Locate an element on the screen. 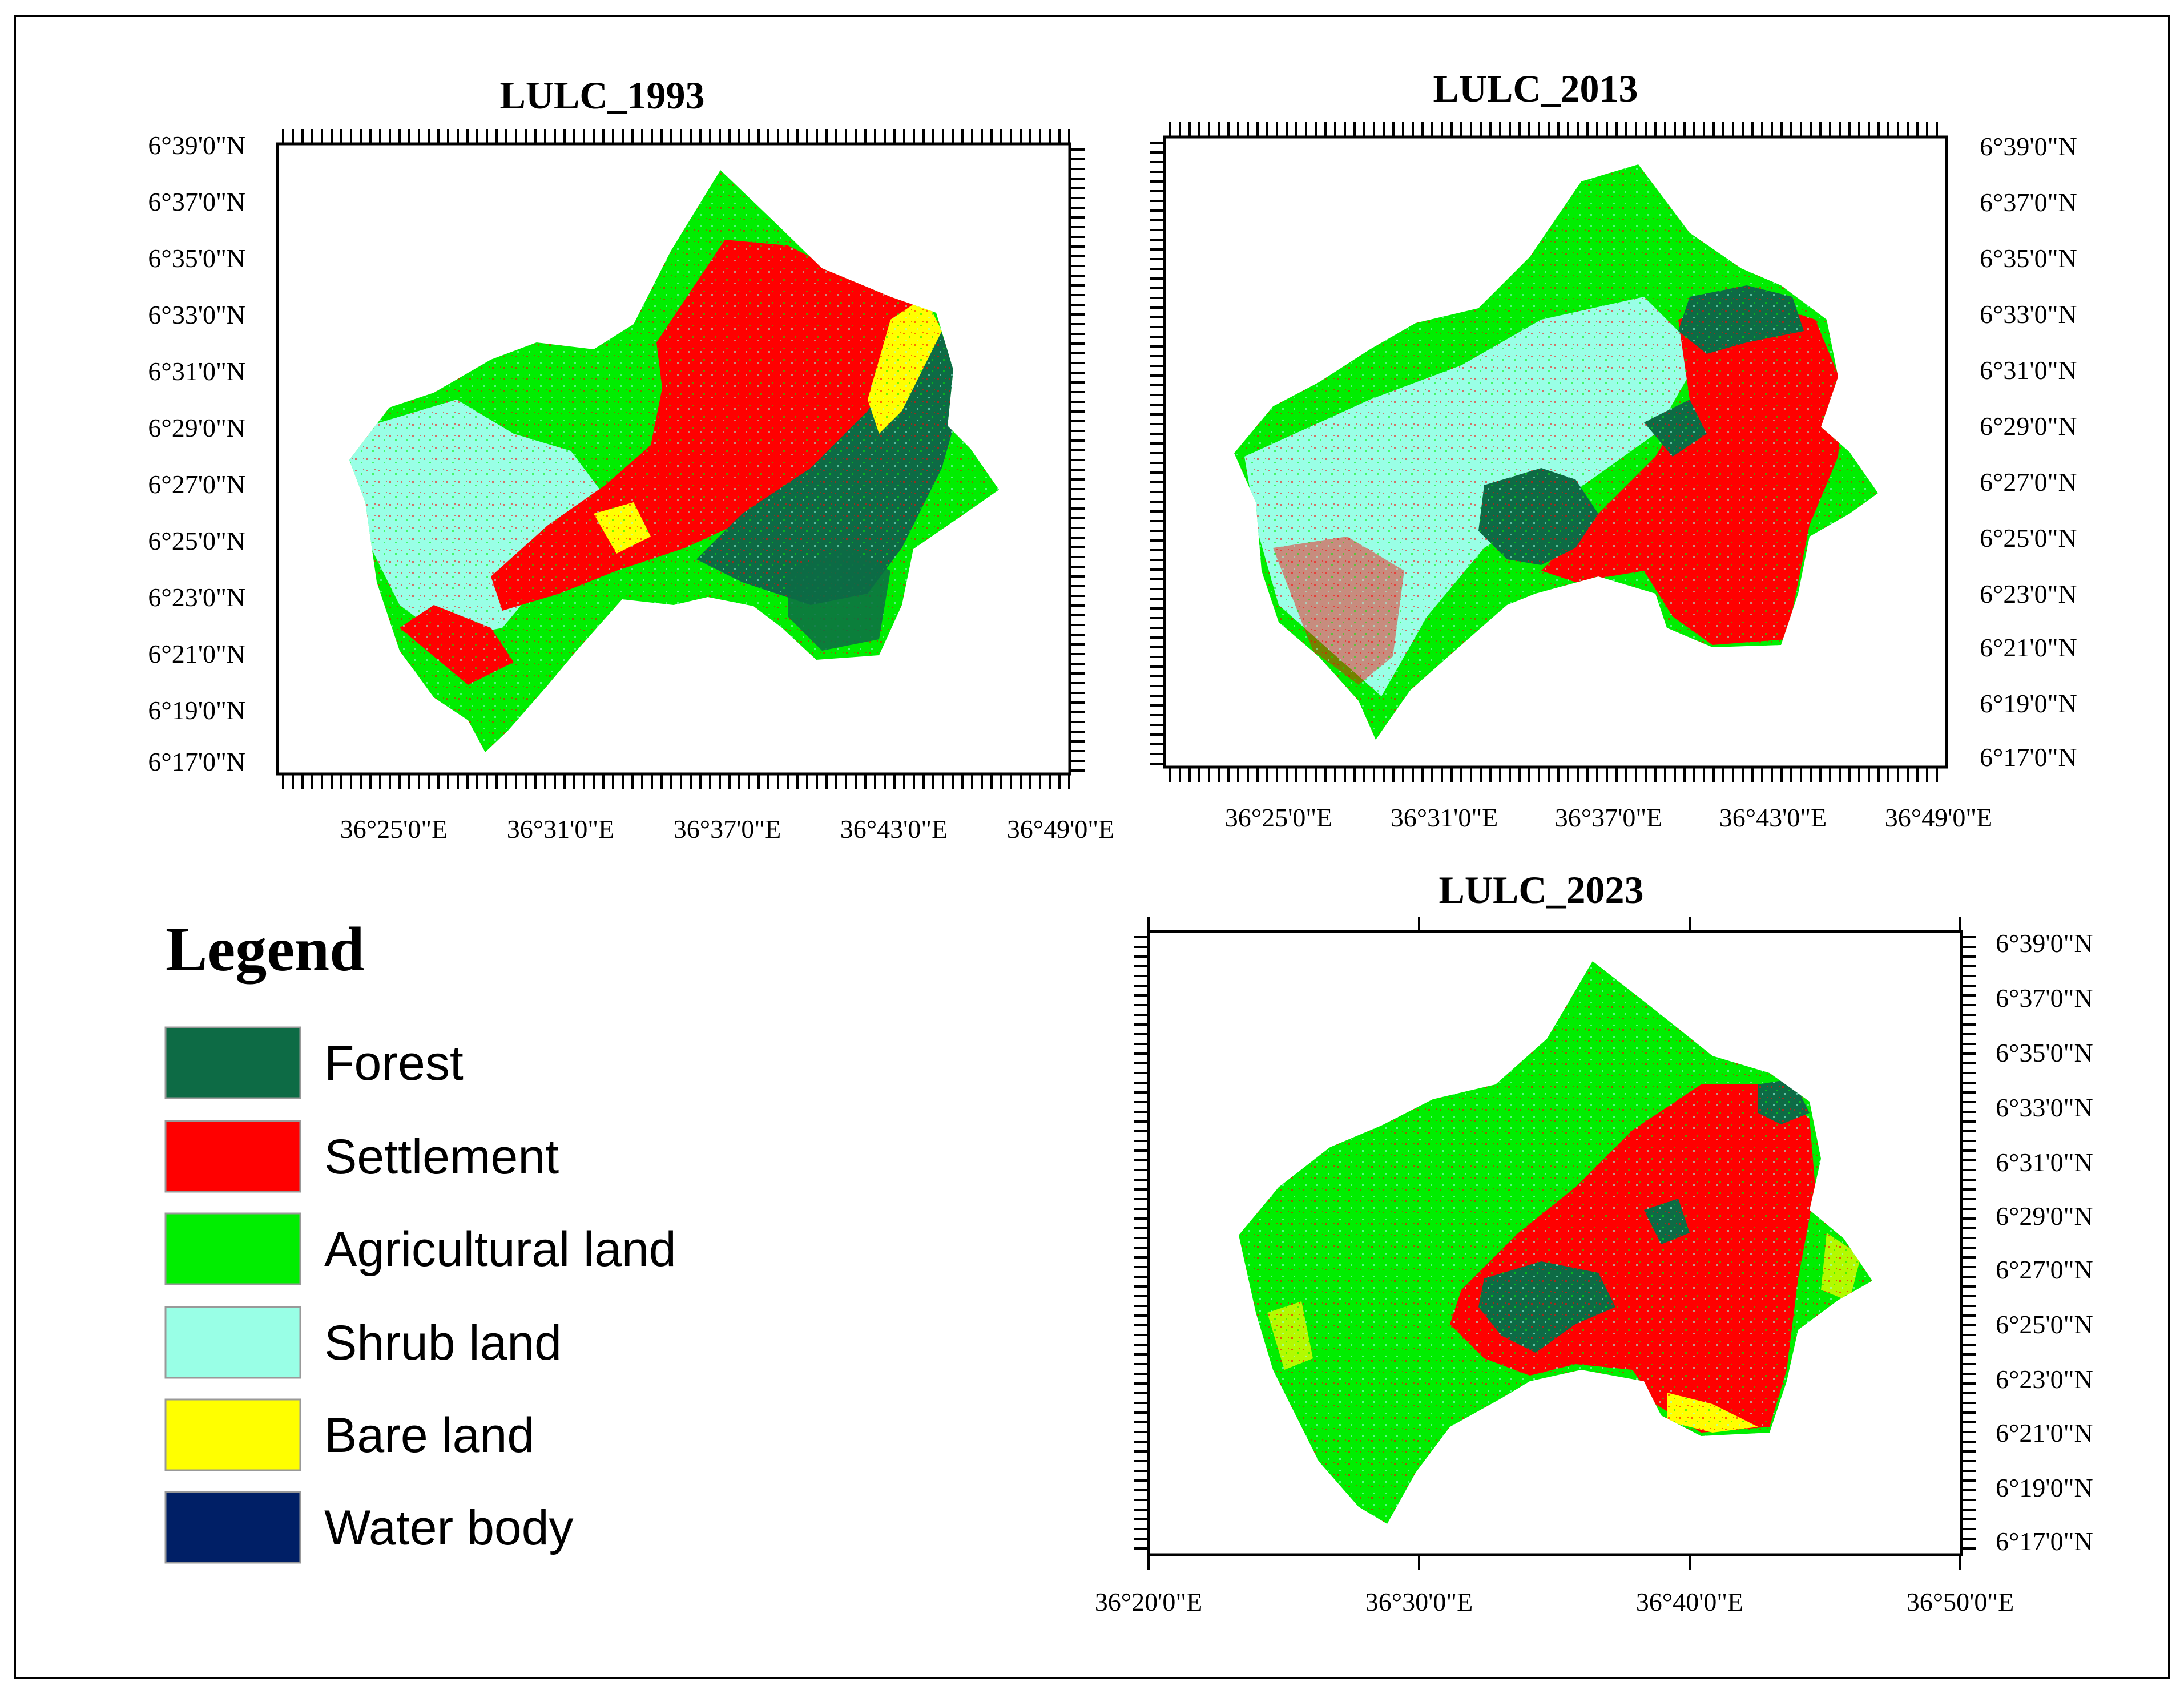 This screenshot has width=2184, height=1694. lon-label: 36°50'0"E is located at coordinates (1960, 1602).